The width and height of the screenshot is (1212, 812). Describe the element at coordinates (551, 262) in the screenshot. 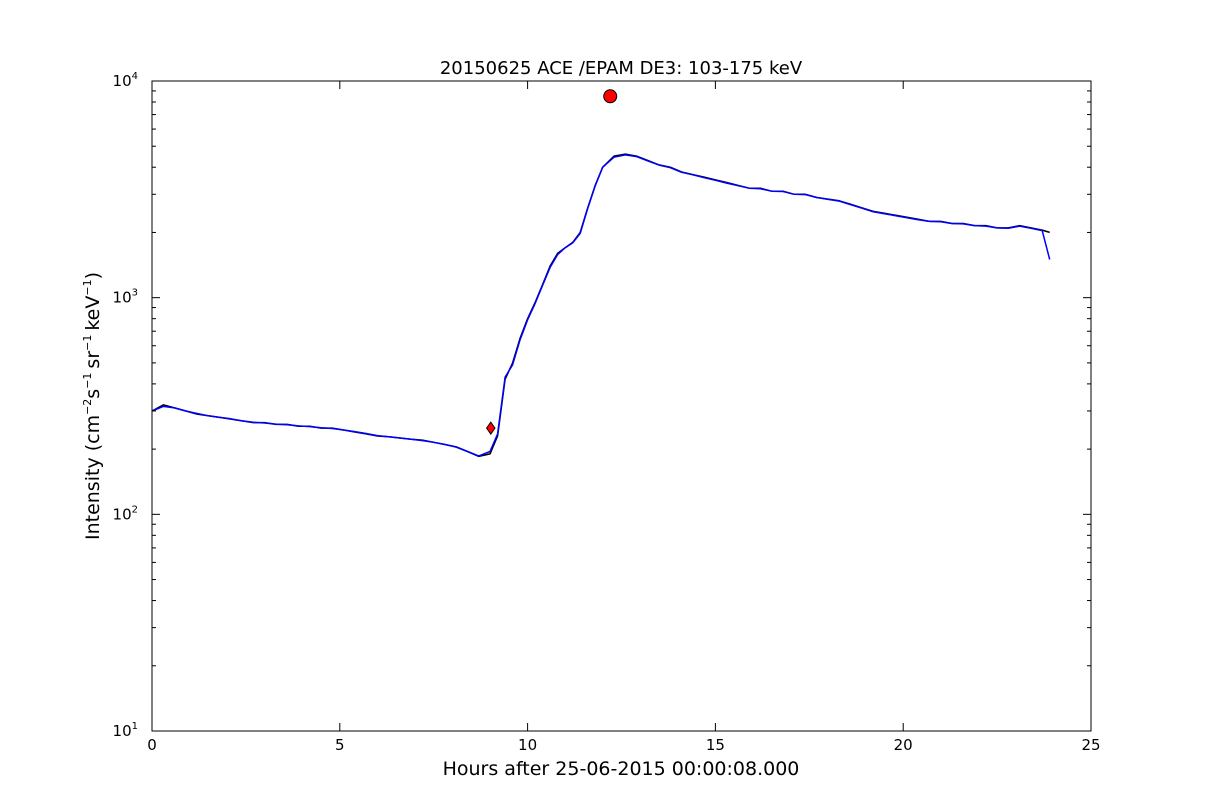

I see `event-markers` at that location.